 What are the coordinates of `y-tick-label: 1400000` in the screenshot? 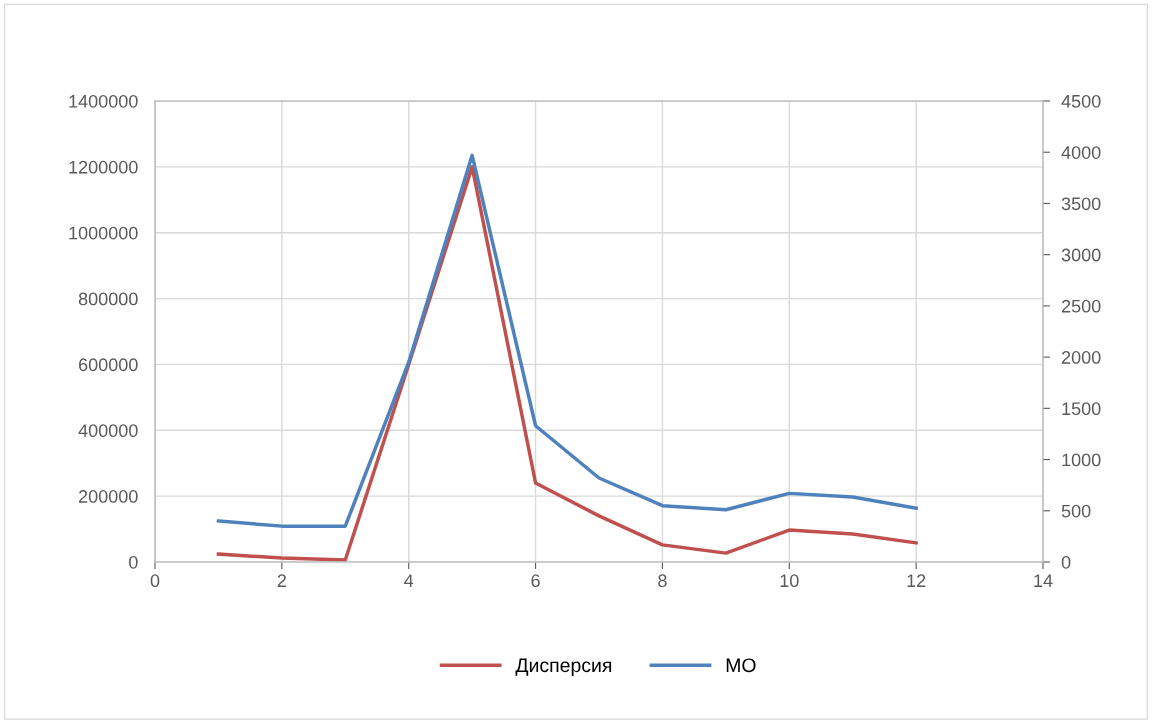 It's located at (103, 101).